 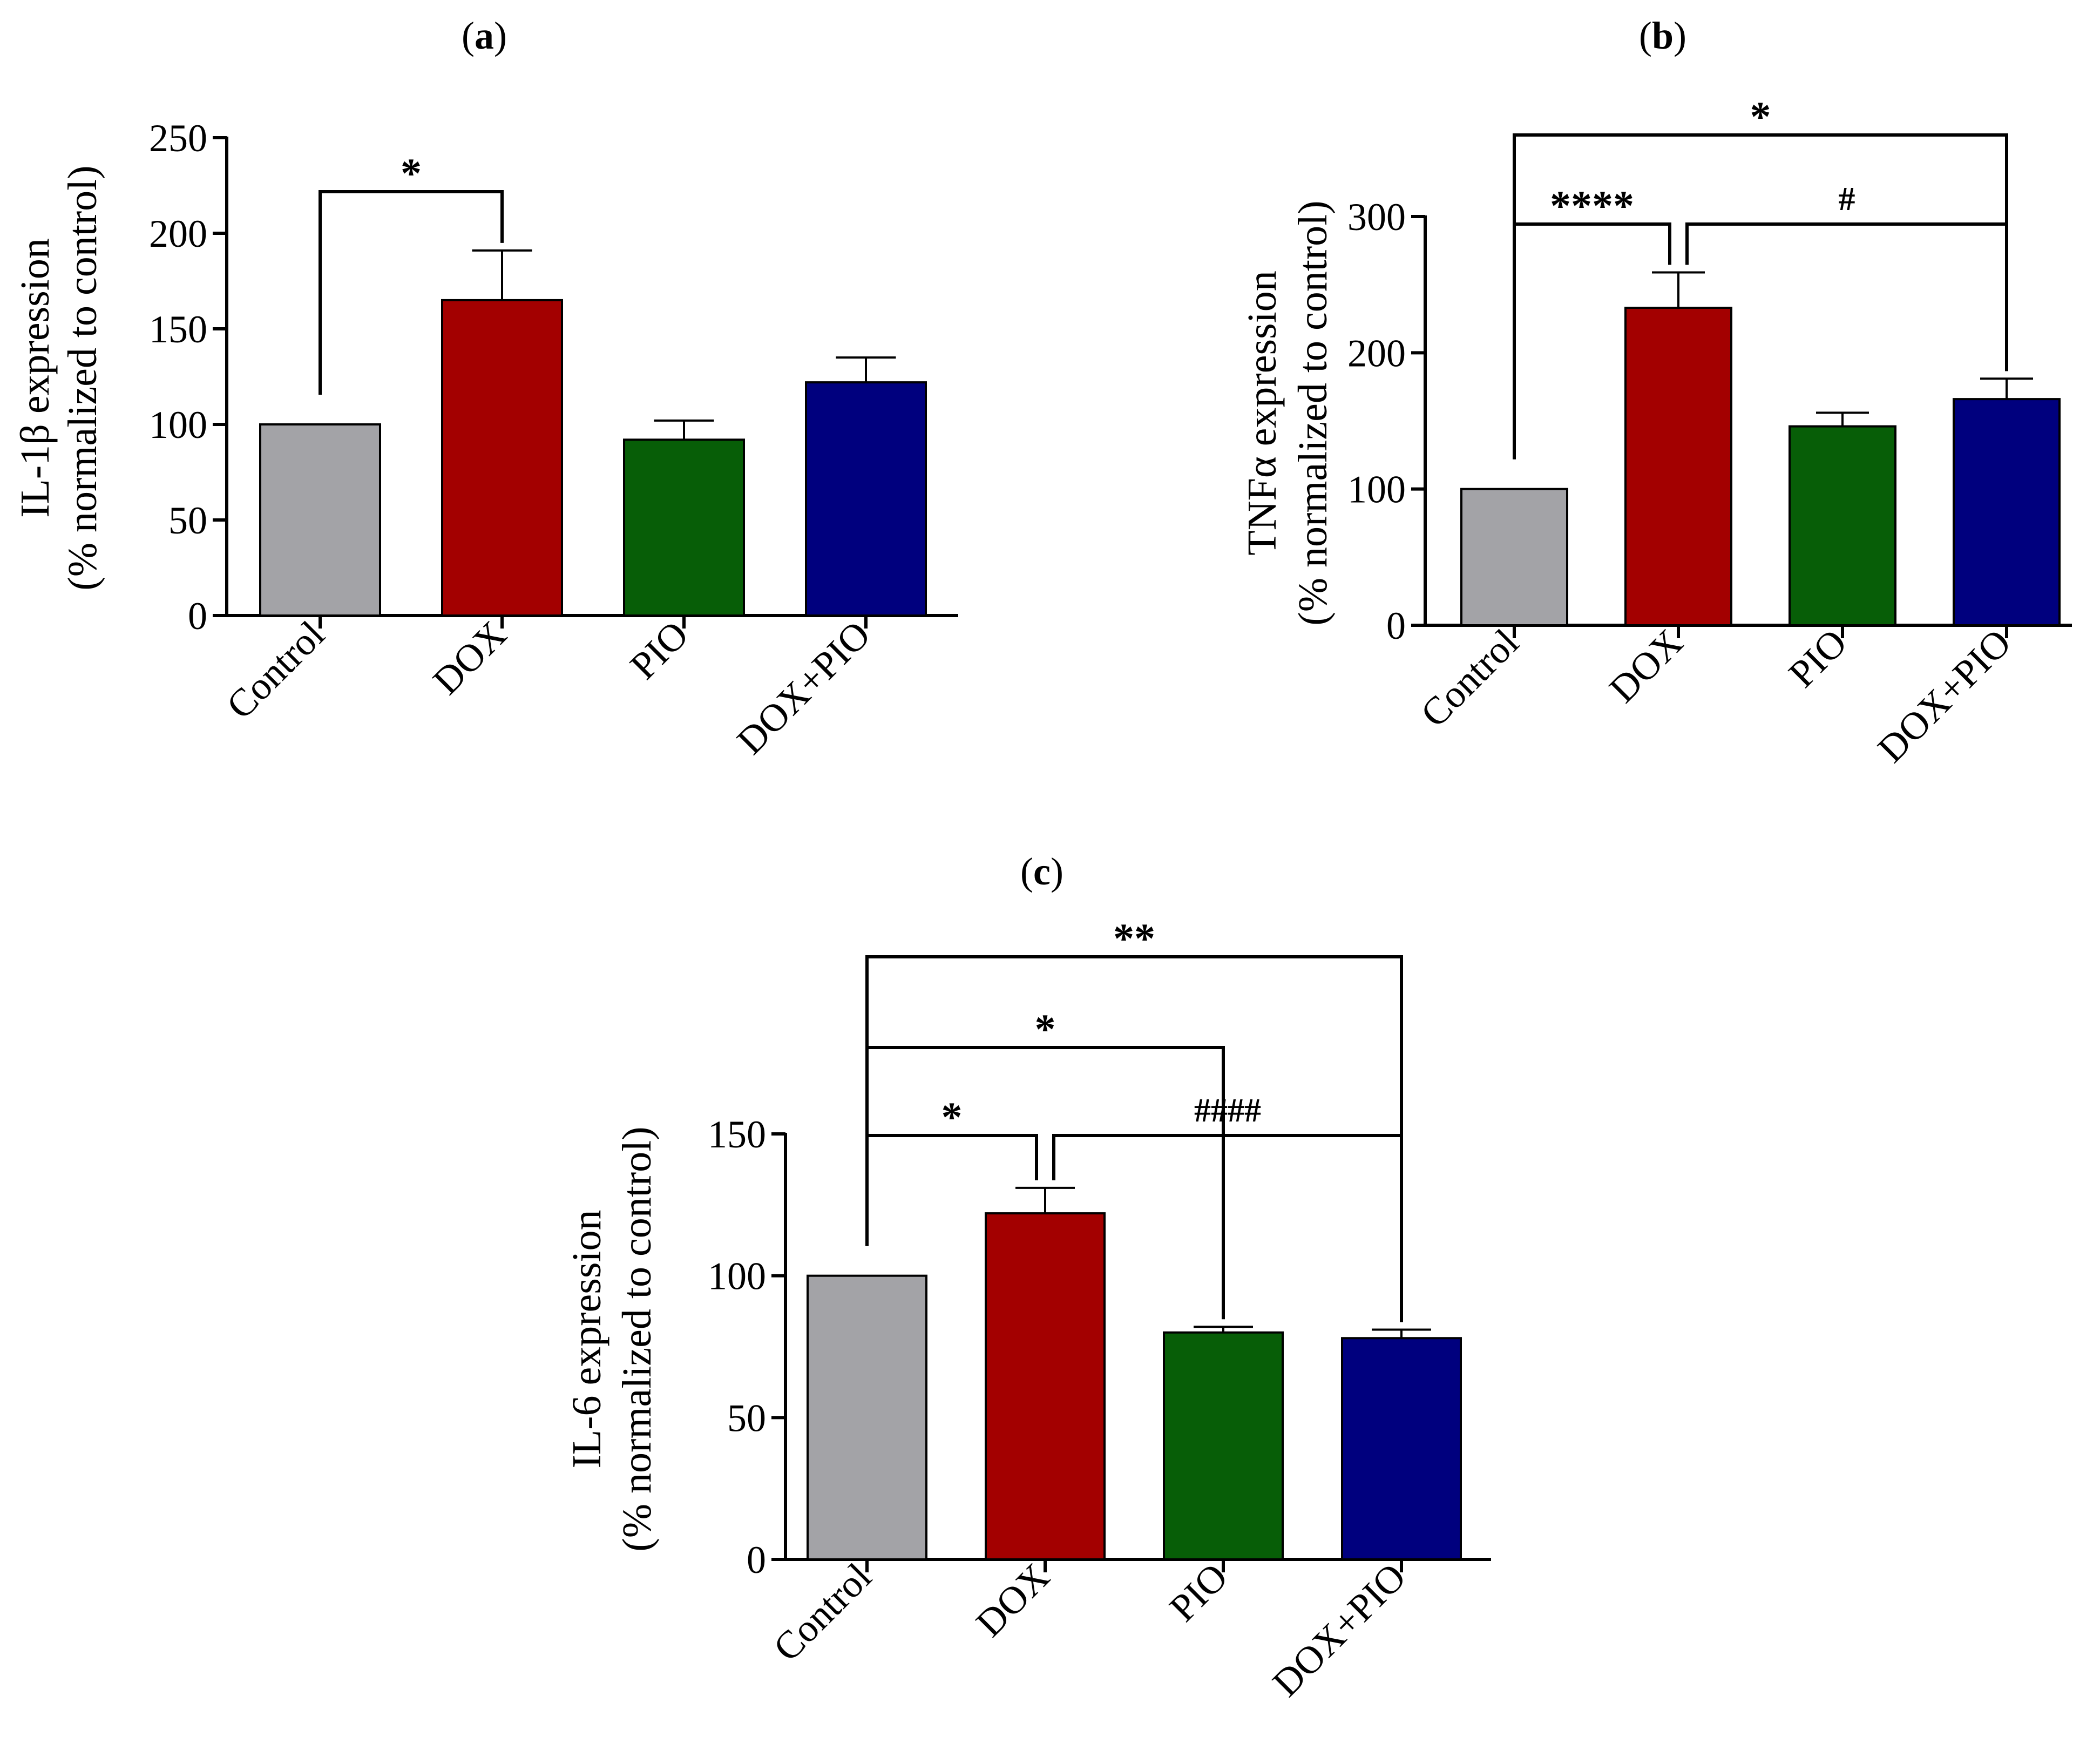 I want to click on significance-label: ####, so click(x=1228, y=1110).